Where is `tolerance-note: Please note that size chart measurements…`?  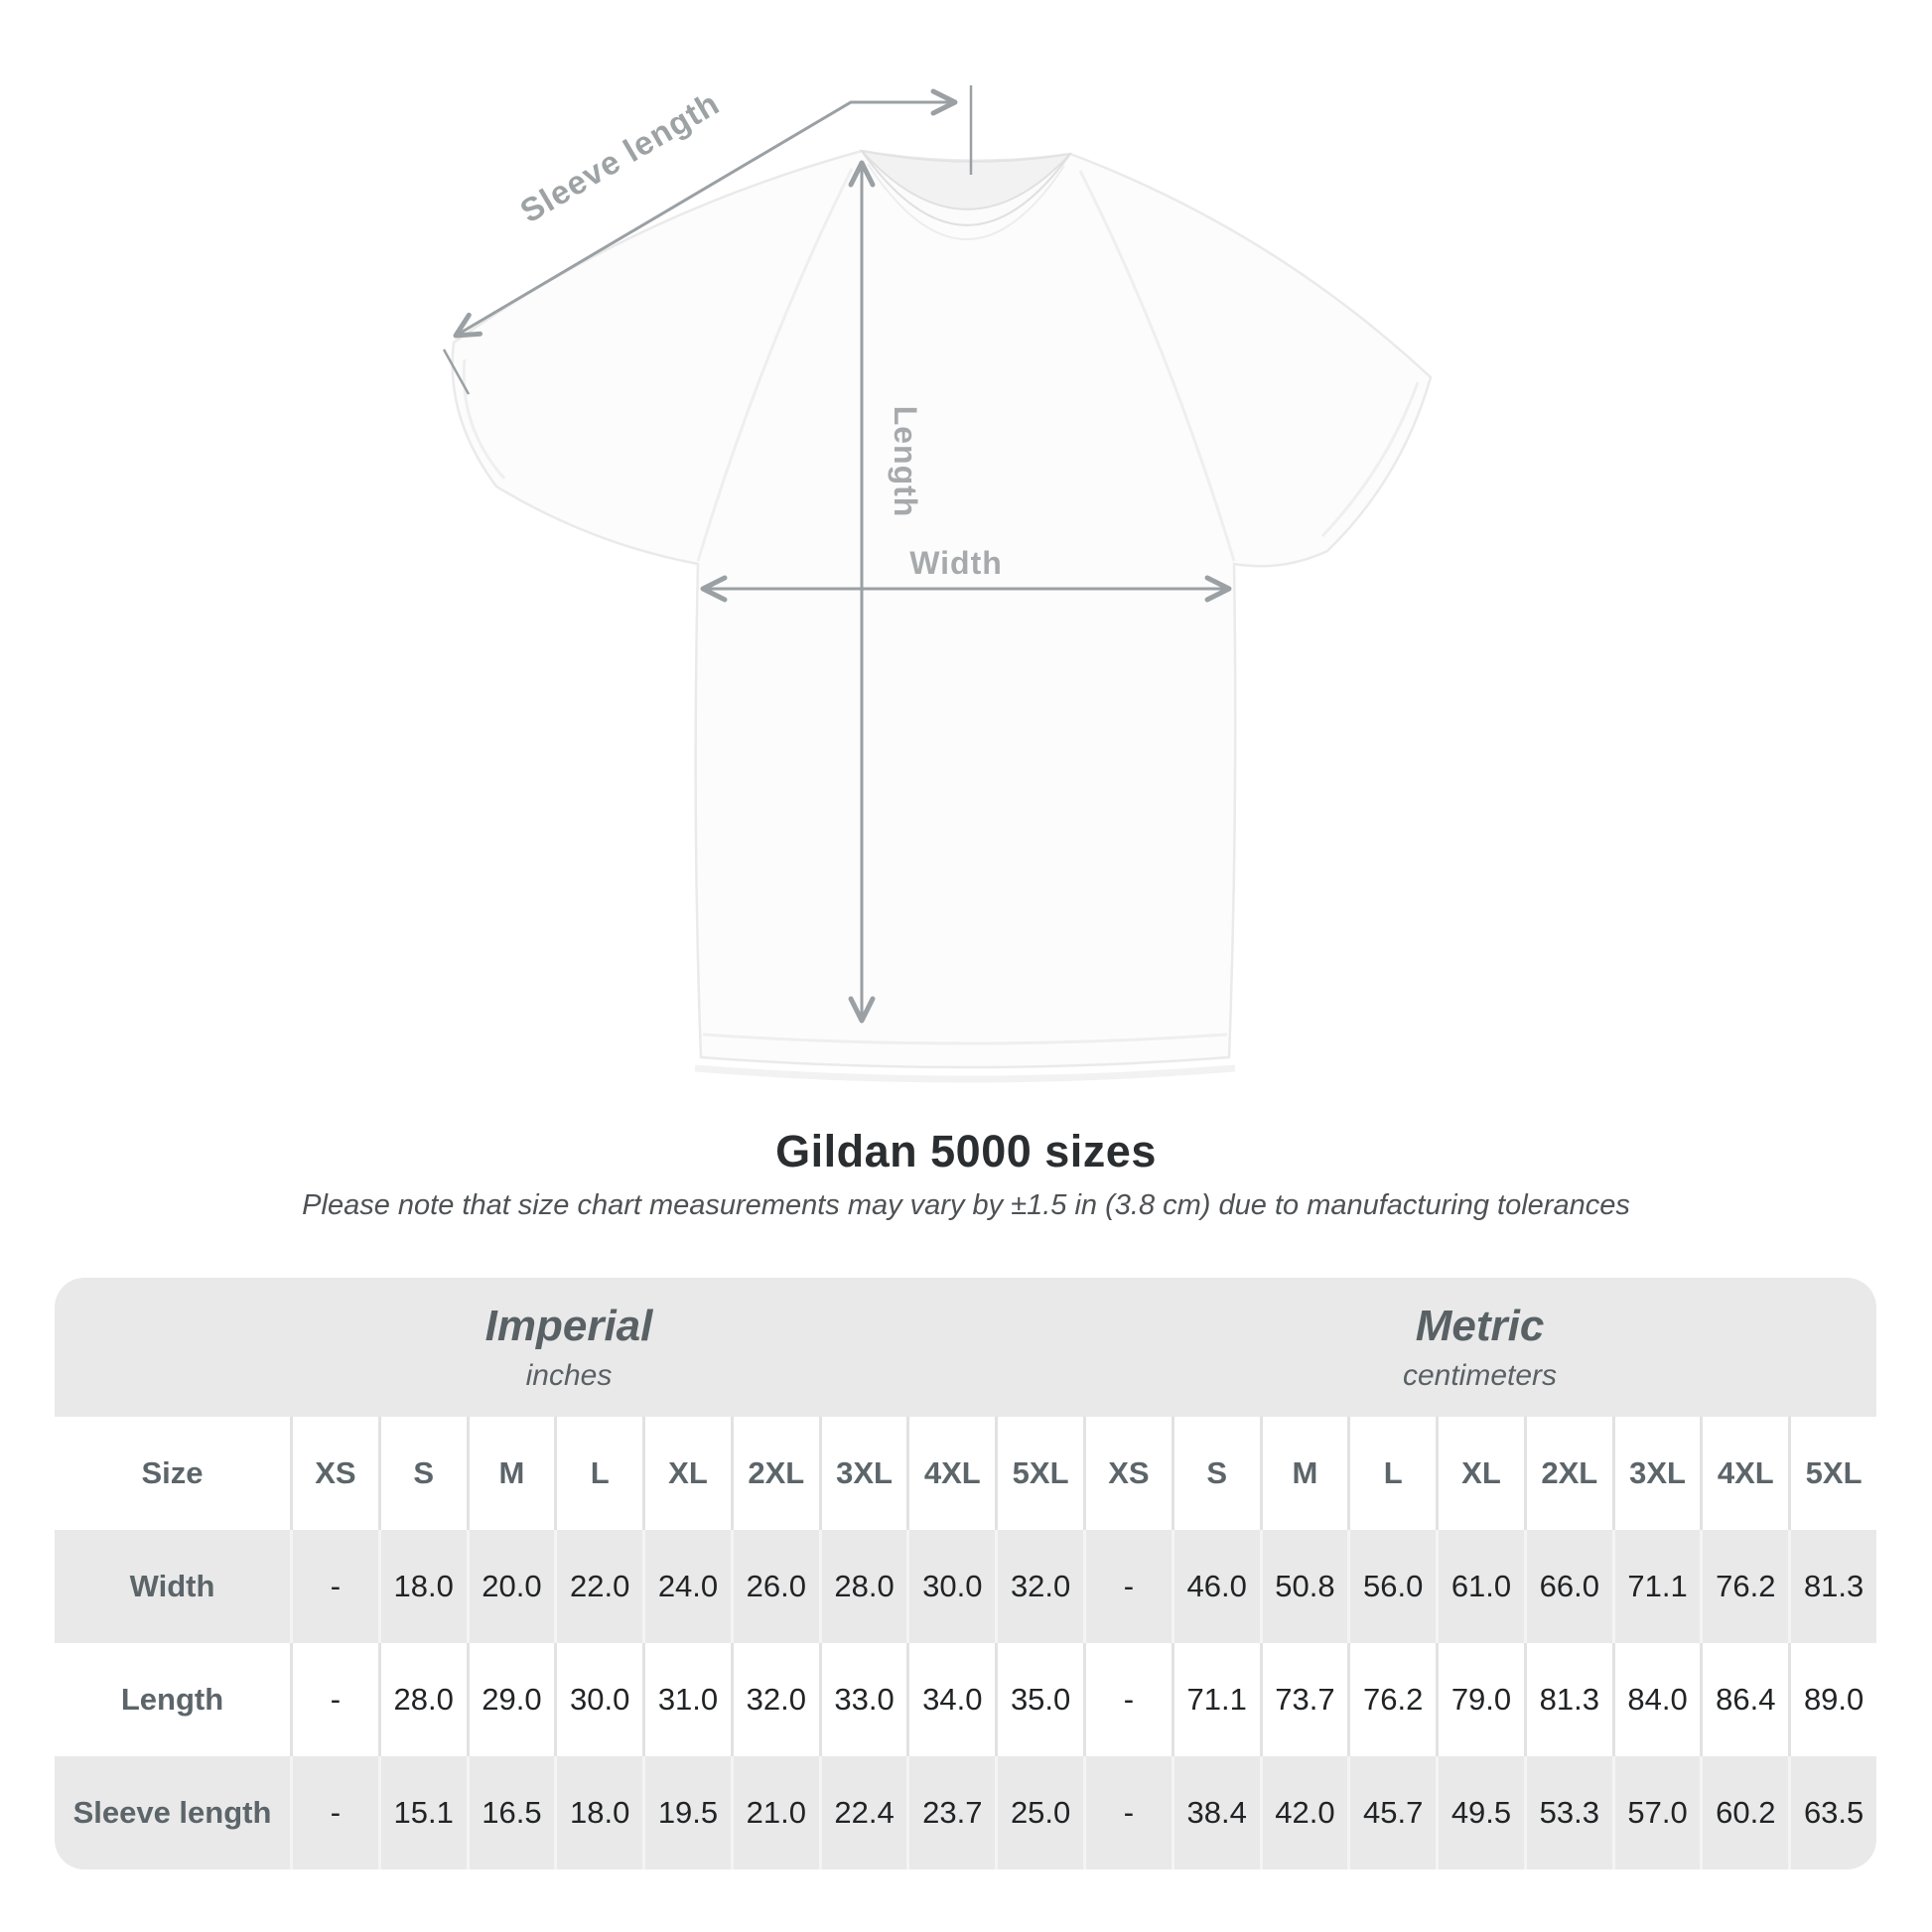 tolerance-note: Please note that size chart measurements… is located at coordinates (966, 1205).